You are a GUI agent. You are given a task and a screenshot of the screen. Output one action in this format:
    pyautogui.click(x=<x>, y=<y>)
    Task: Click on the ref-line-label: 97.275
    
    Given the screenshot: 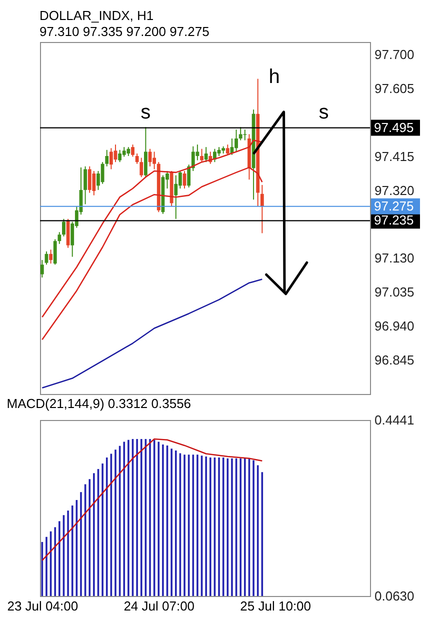 What is the action you would take?
    pyautogui.click(x=394, y=206)
    